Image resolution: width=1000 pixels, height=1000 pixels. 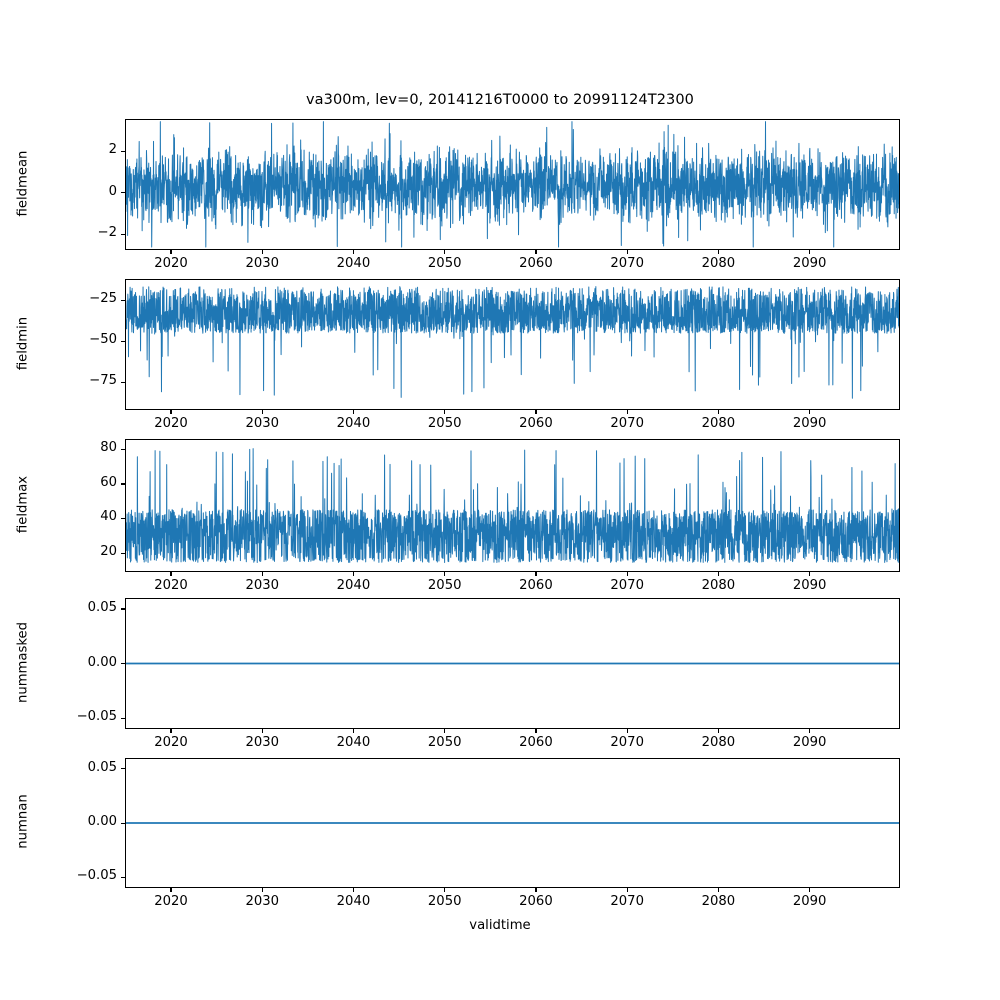 I want to click on y-axis-label-nummasked: nummasked, so click(x=23, y=662).